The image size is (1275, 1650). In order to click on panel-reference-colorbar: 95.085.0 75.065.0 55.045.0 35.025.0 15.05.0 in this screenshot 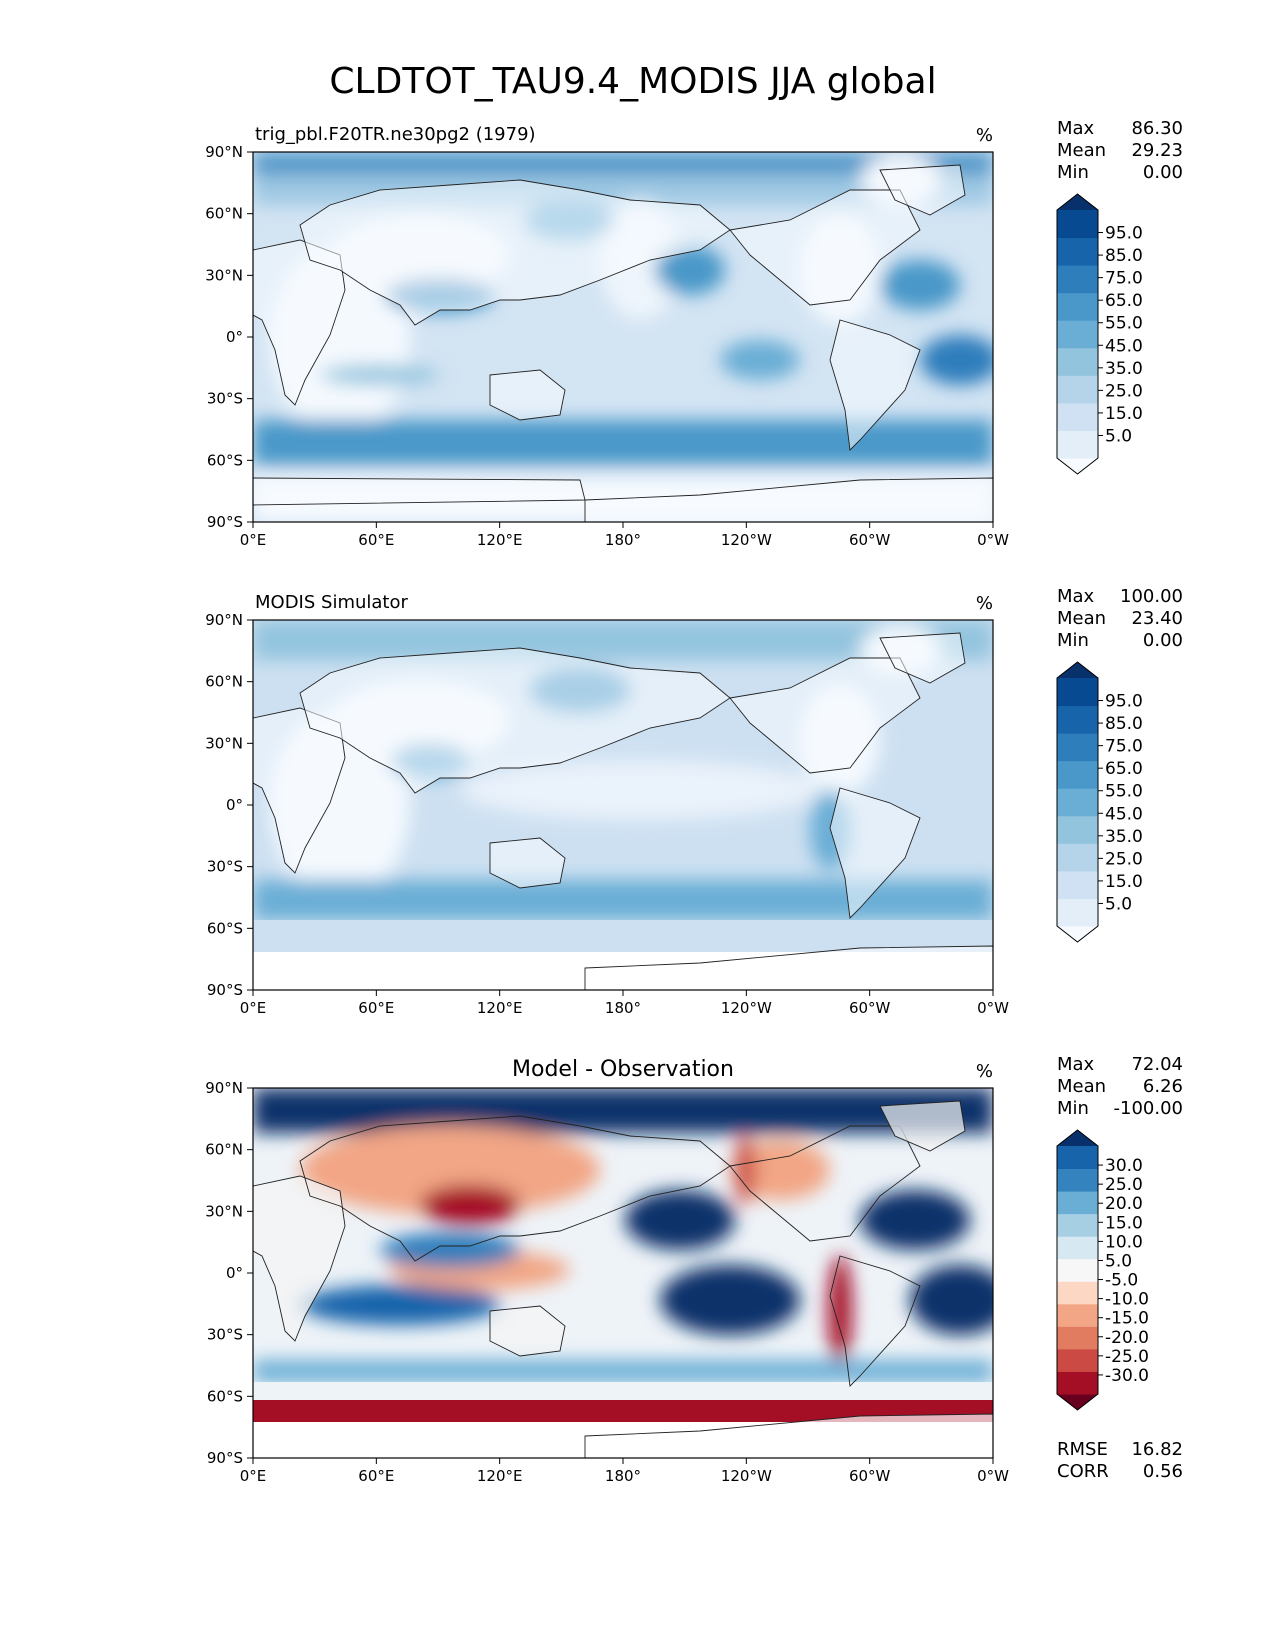, I will do `click(1099, 802)`.